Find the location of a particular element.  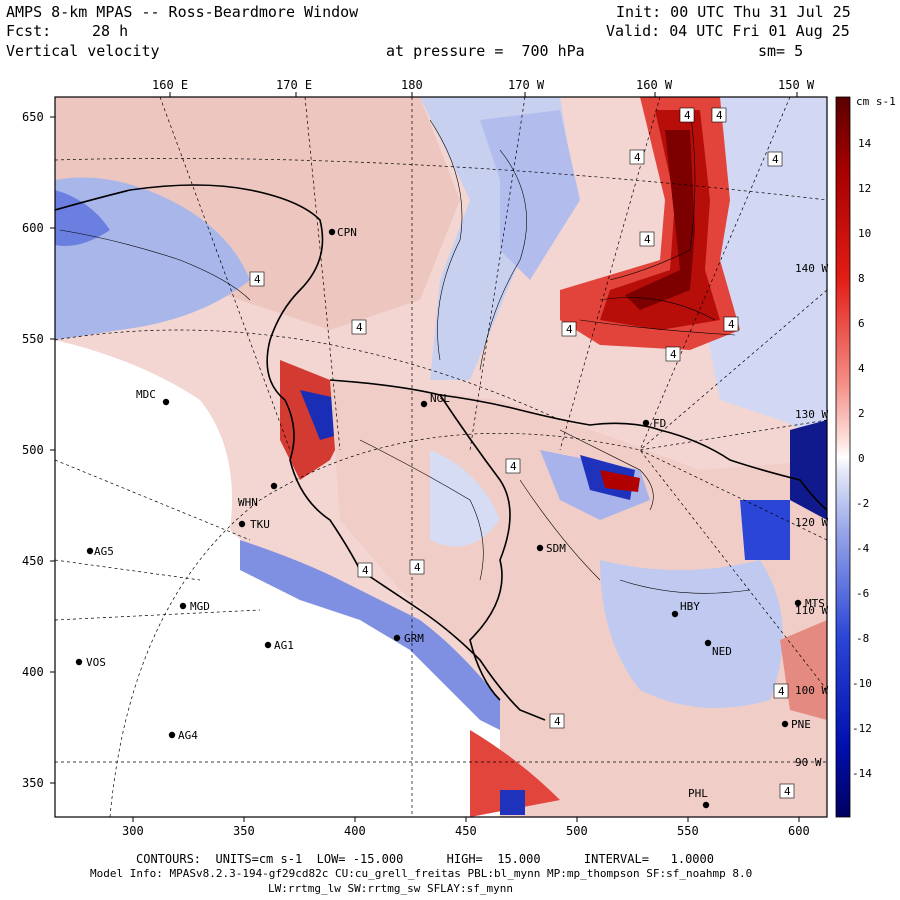

fcst-label: Fcst: is located at coordinates (29, 31).